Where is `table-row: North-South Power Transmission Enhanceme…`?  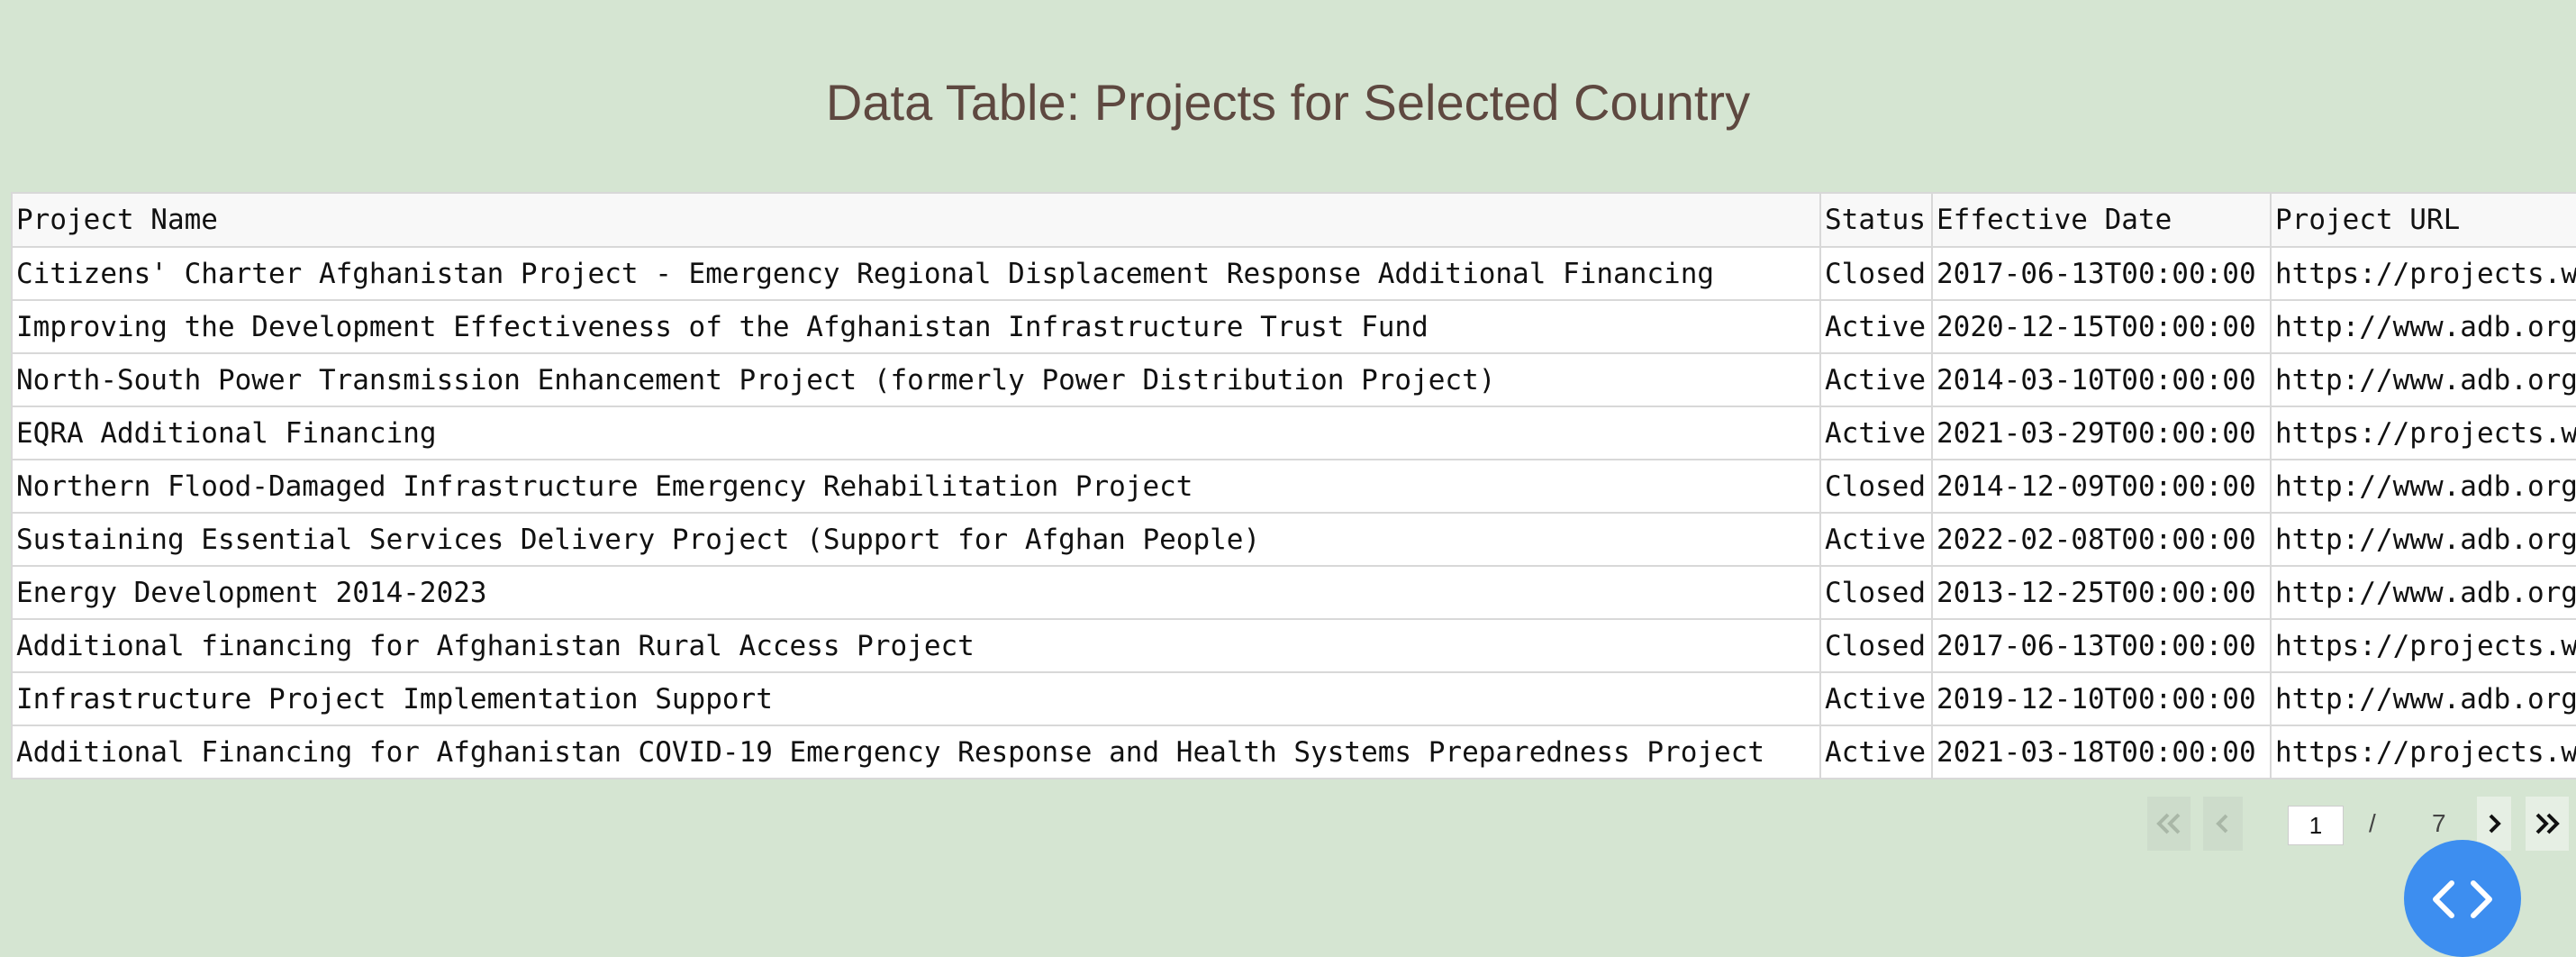
table-row: North-South Power Transmission Enhanceme… is located at coordinates (1294, 379).